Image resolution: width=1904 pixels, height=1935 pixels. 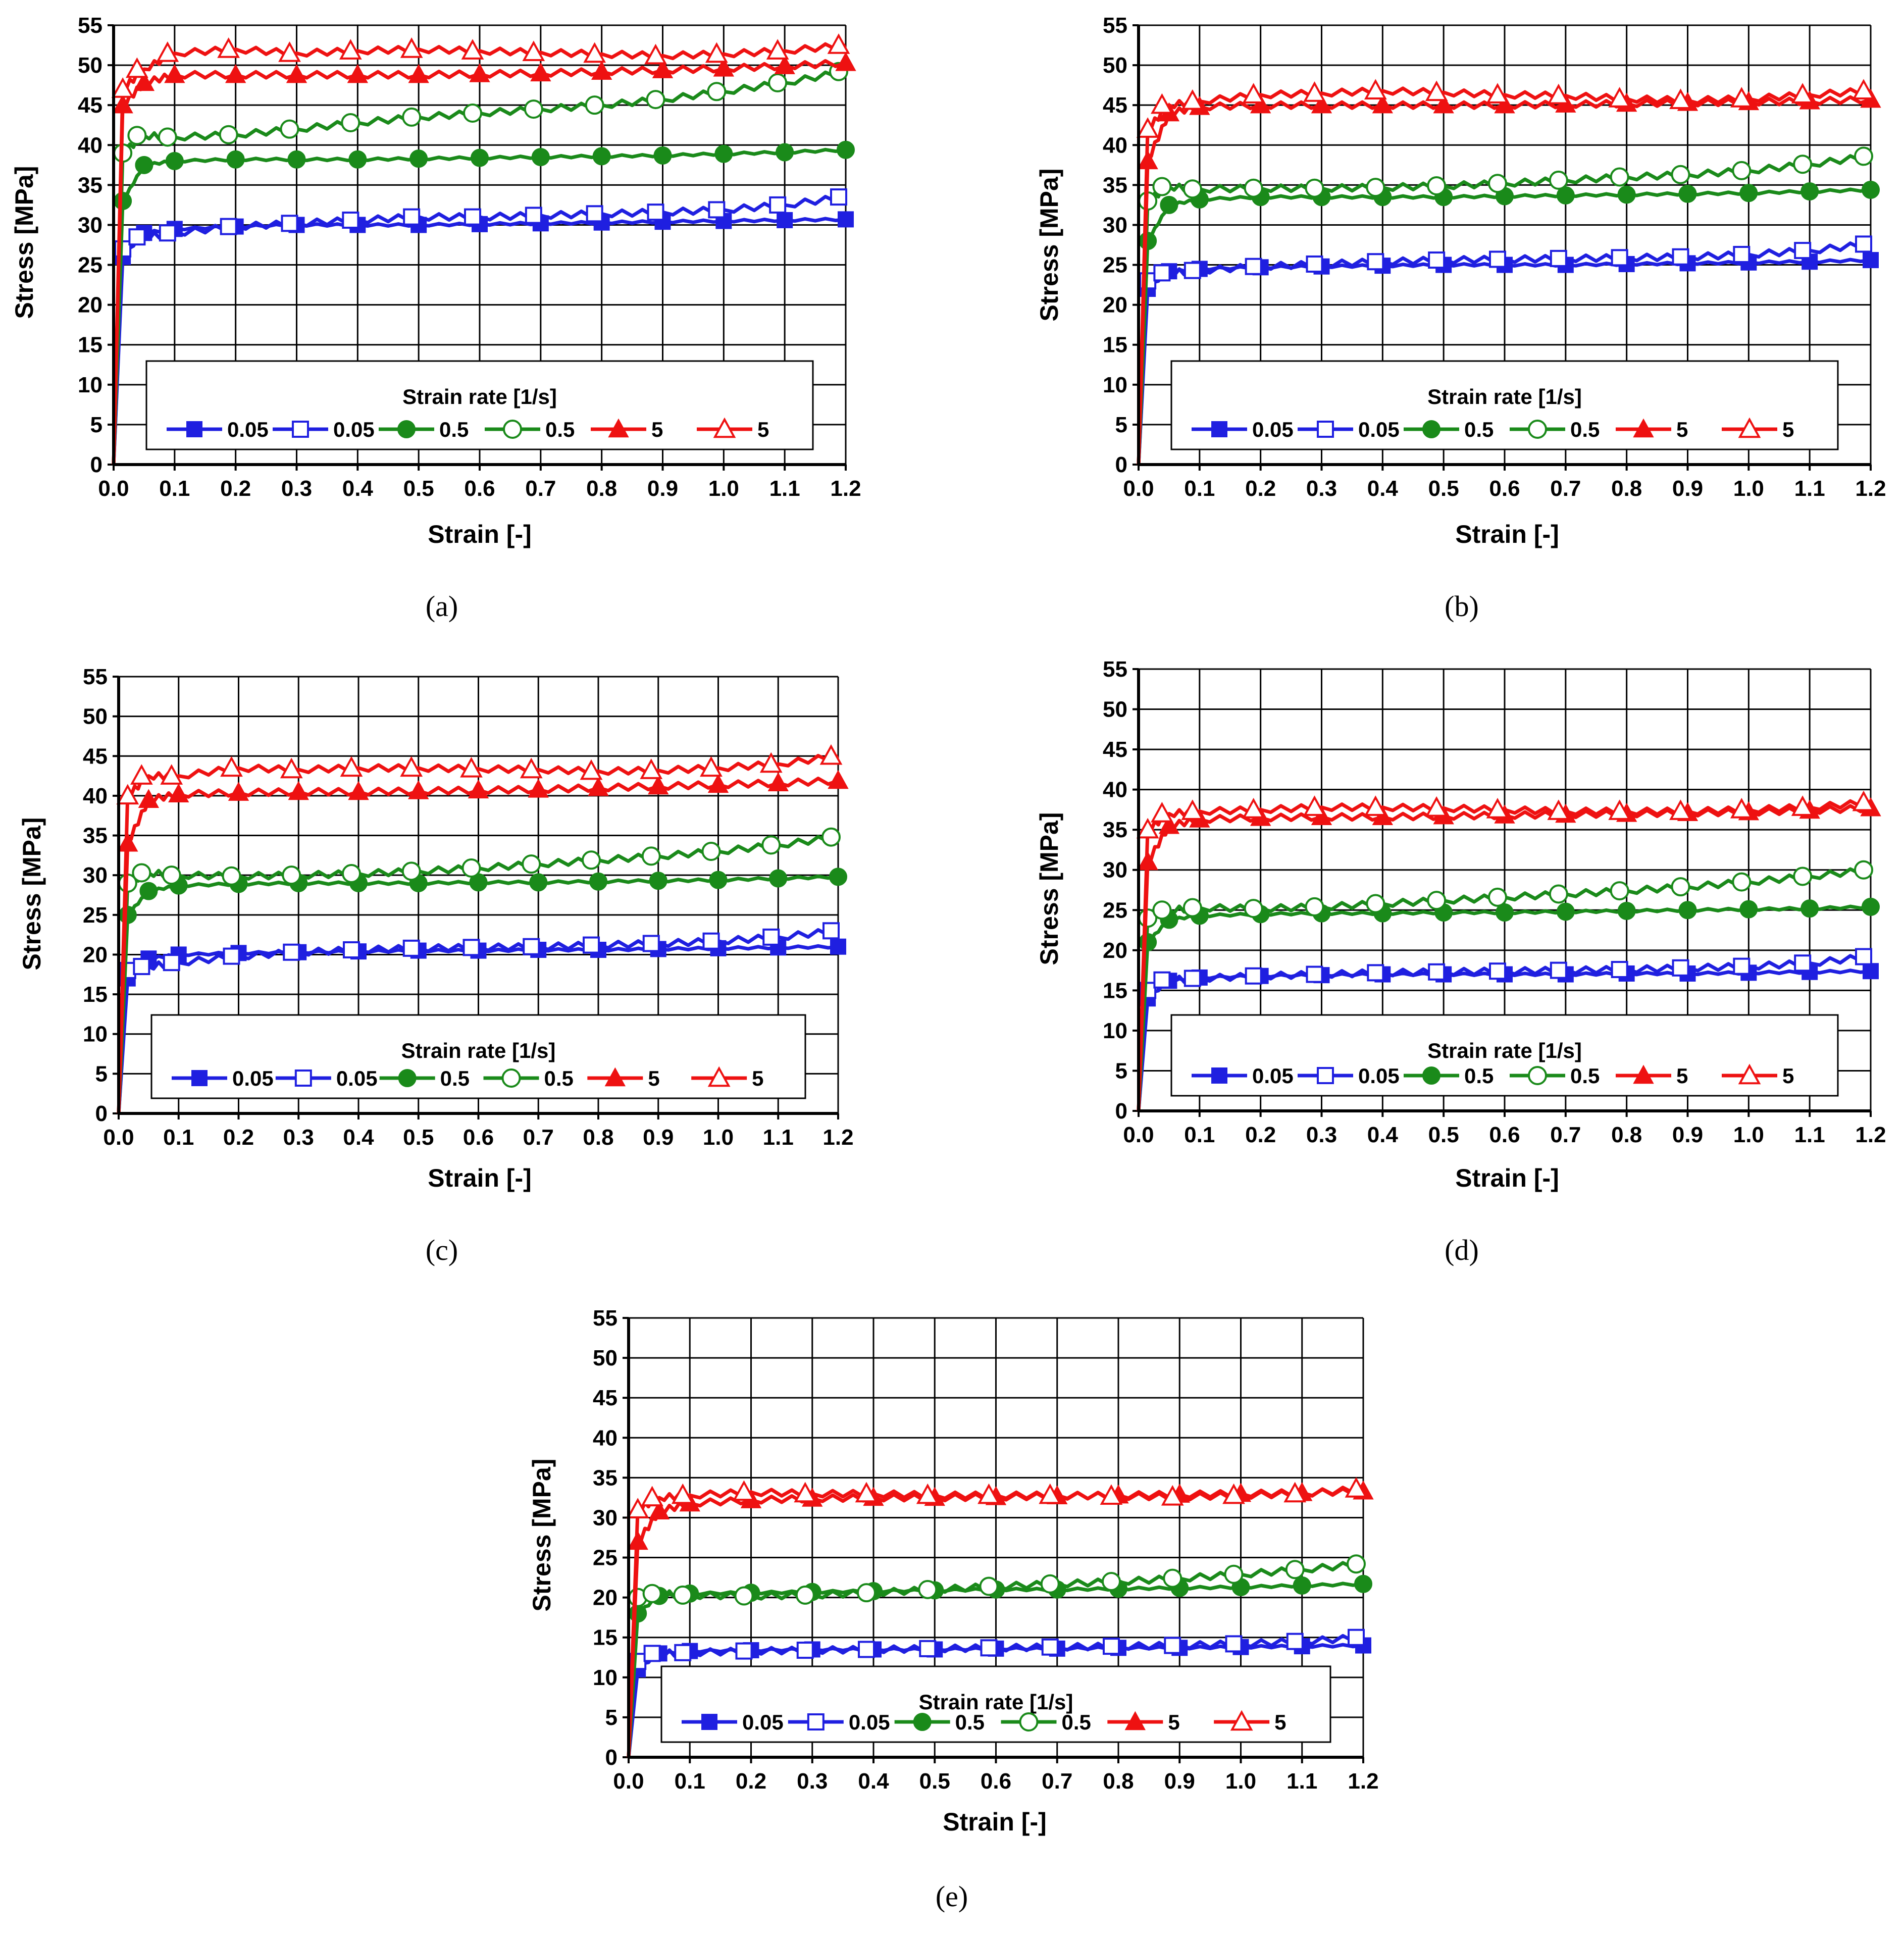 What do you see at coordinates (784, 488) in the screenshot?
I see `x-tick-label: 1.1` at bounding box center [784, 488].